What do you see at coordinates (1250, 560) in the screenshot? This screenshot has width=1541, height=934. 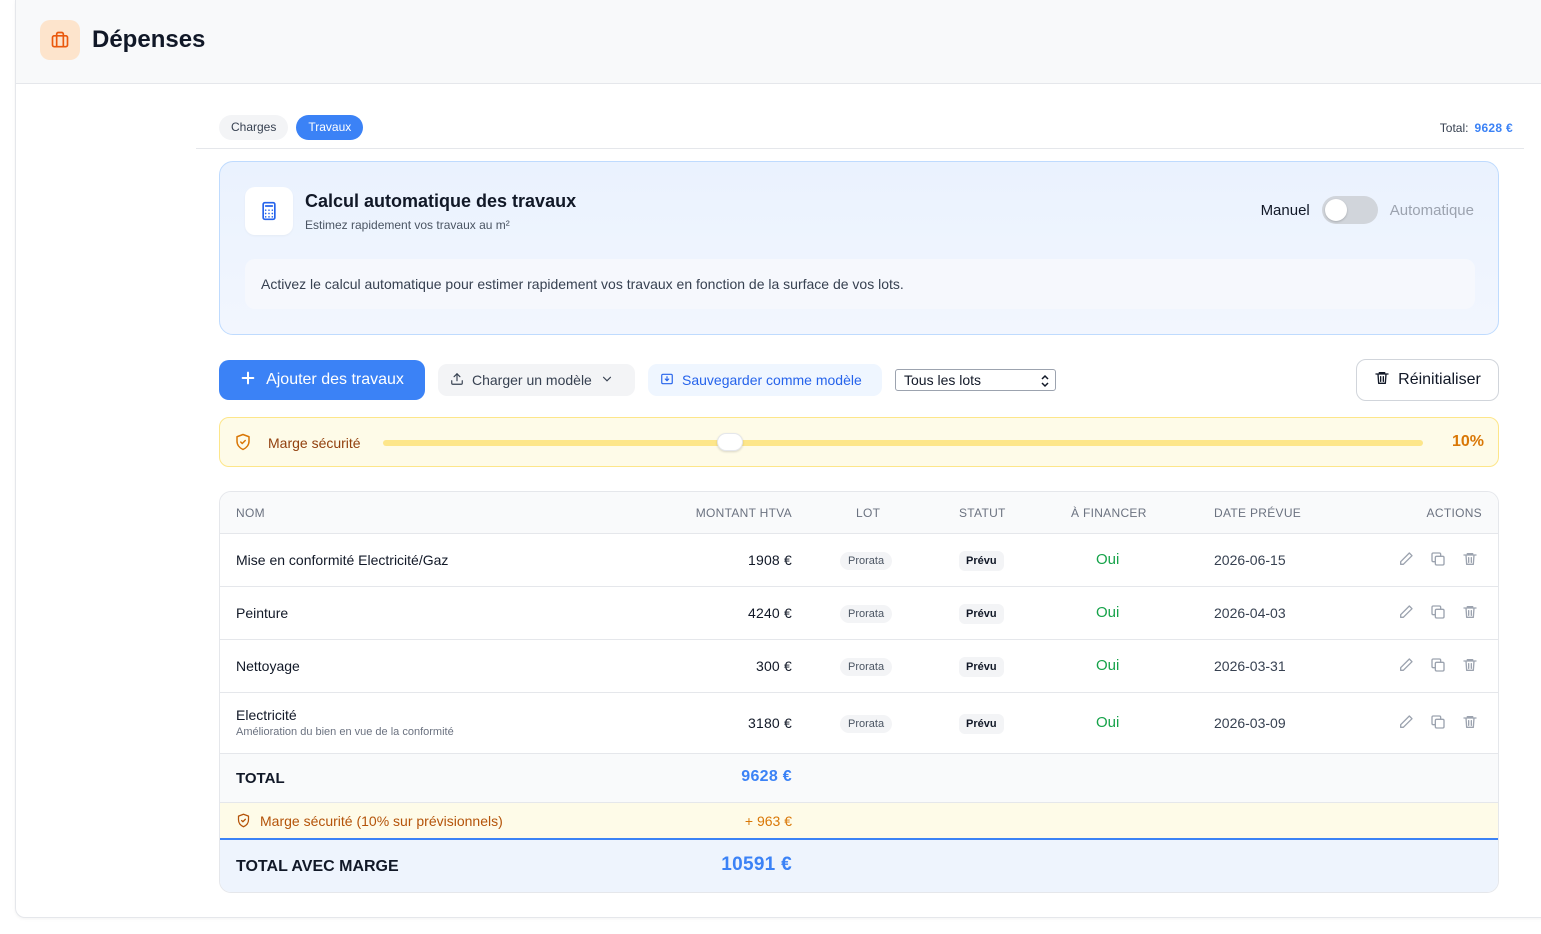 I see `row-date: 2026-06-15` at bounding box center [1250, 560].